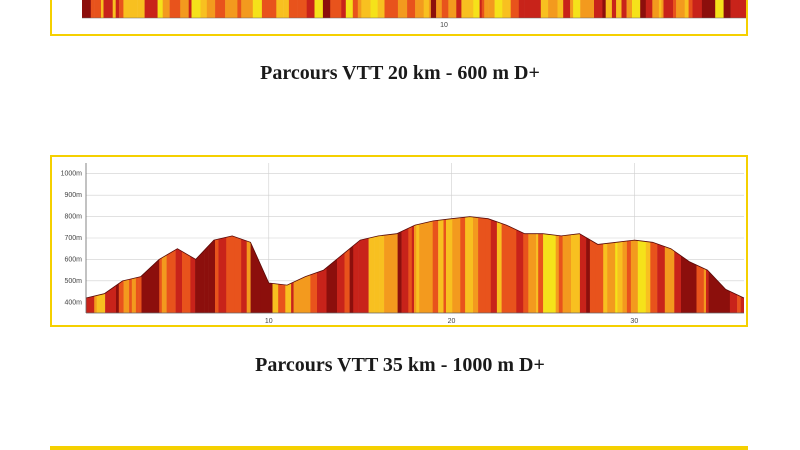 This screenshot has width=800, height=450. What do you see at coordinates (72, 174) in the screenshot?
I see `y-tick-label: 1000m` at bounding box center [72, 174].